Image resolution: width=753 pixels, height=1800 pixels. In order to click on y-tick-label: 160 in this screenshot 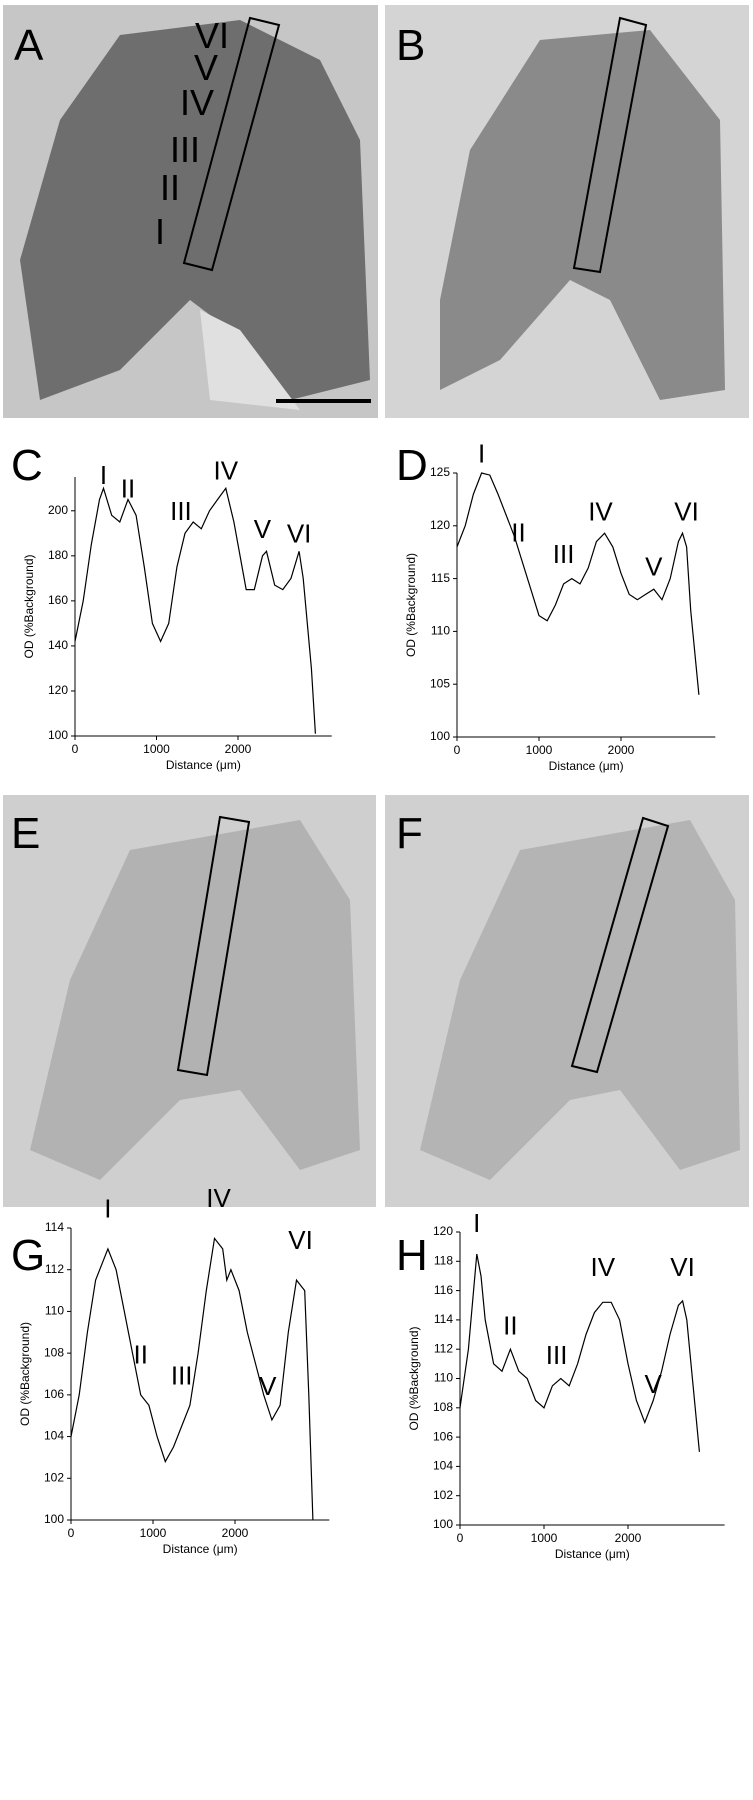, I will do `click(58, 600)`.